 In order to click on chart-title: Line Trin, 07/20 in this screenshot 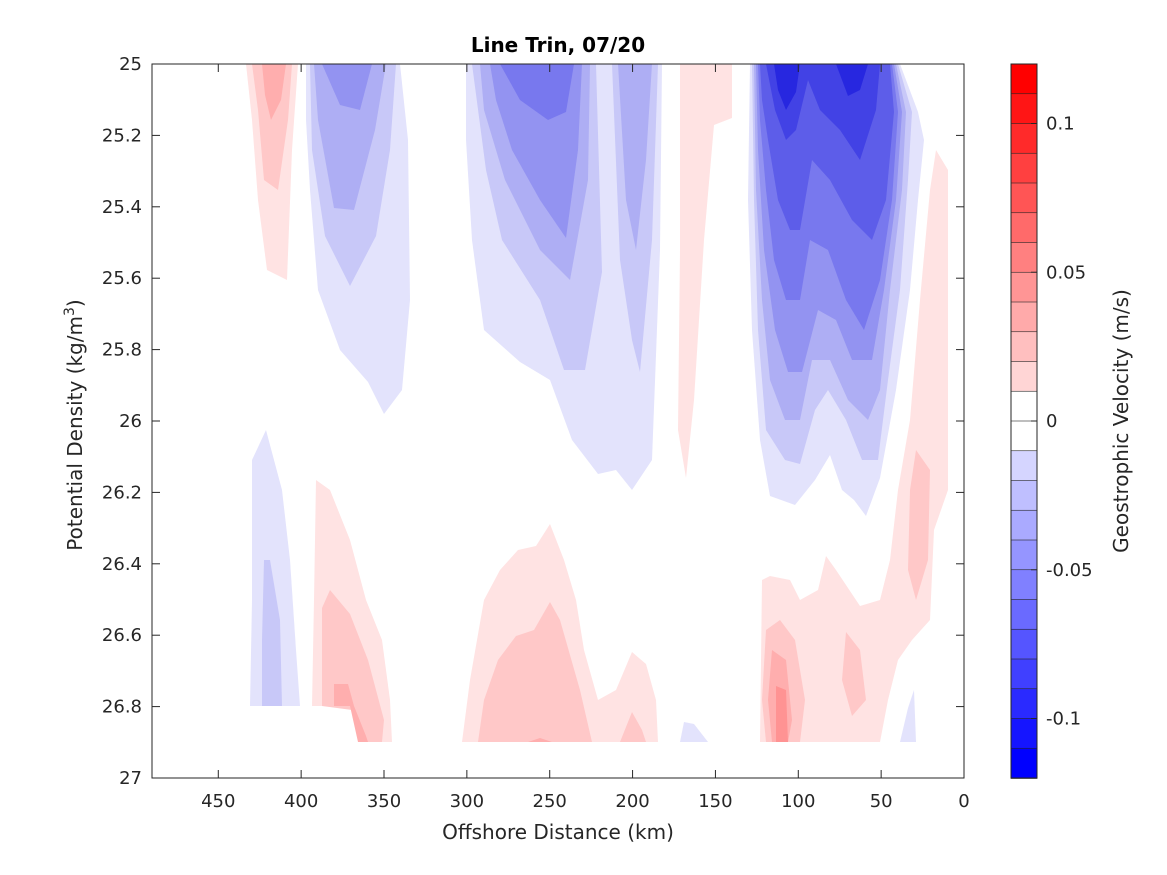, I will do `click(558, 45)`.